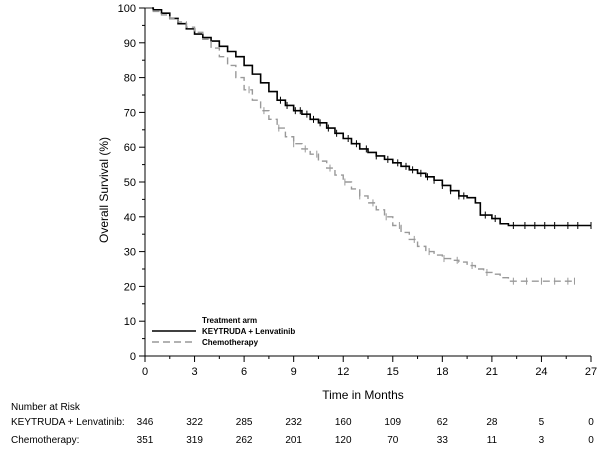  I want to click on risk-value-0-4: 160, so click(343, 422).